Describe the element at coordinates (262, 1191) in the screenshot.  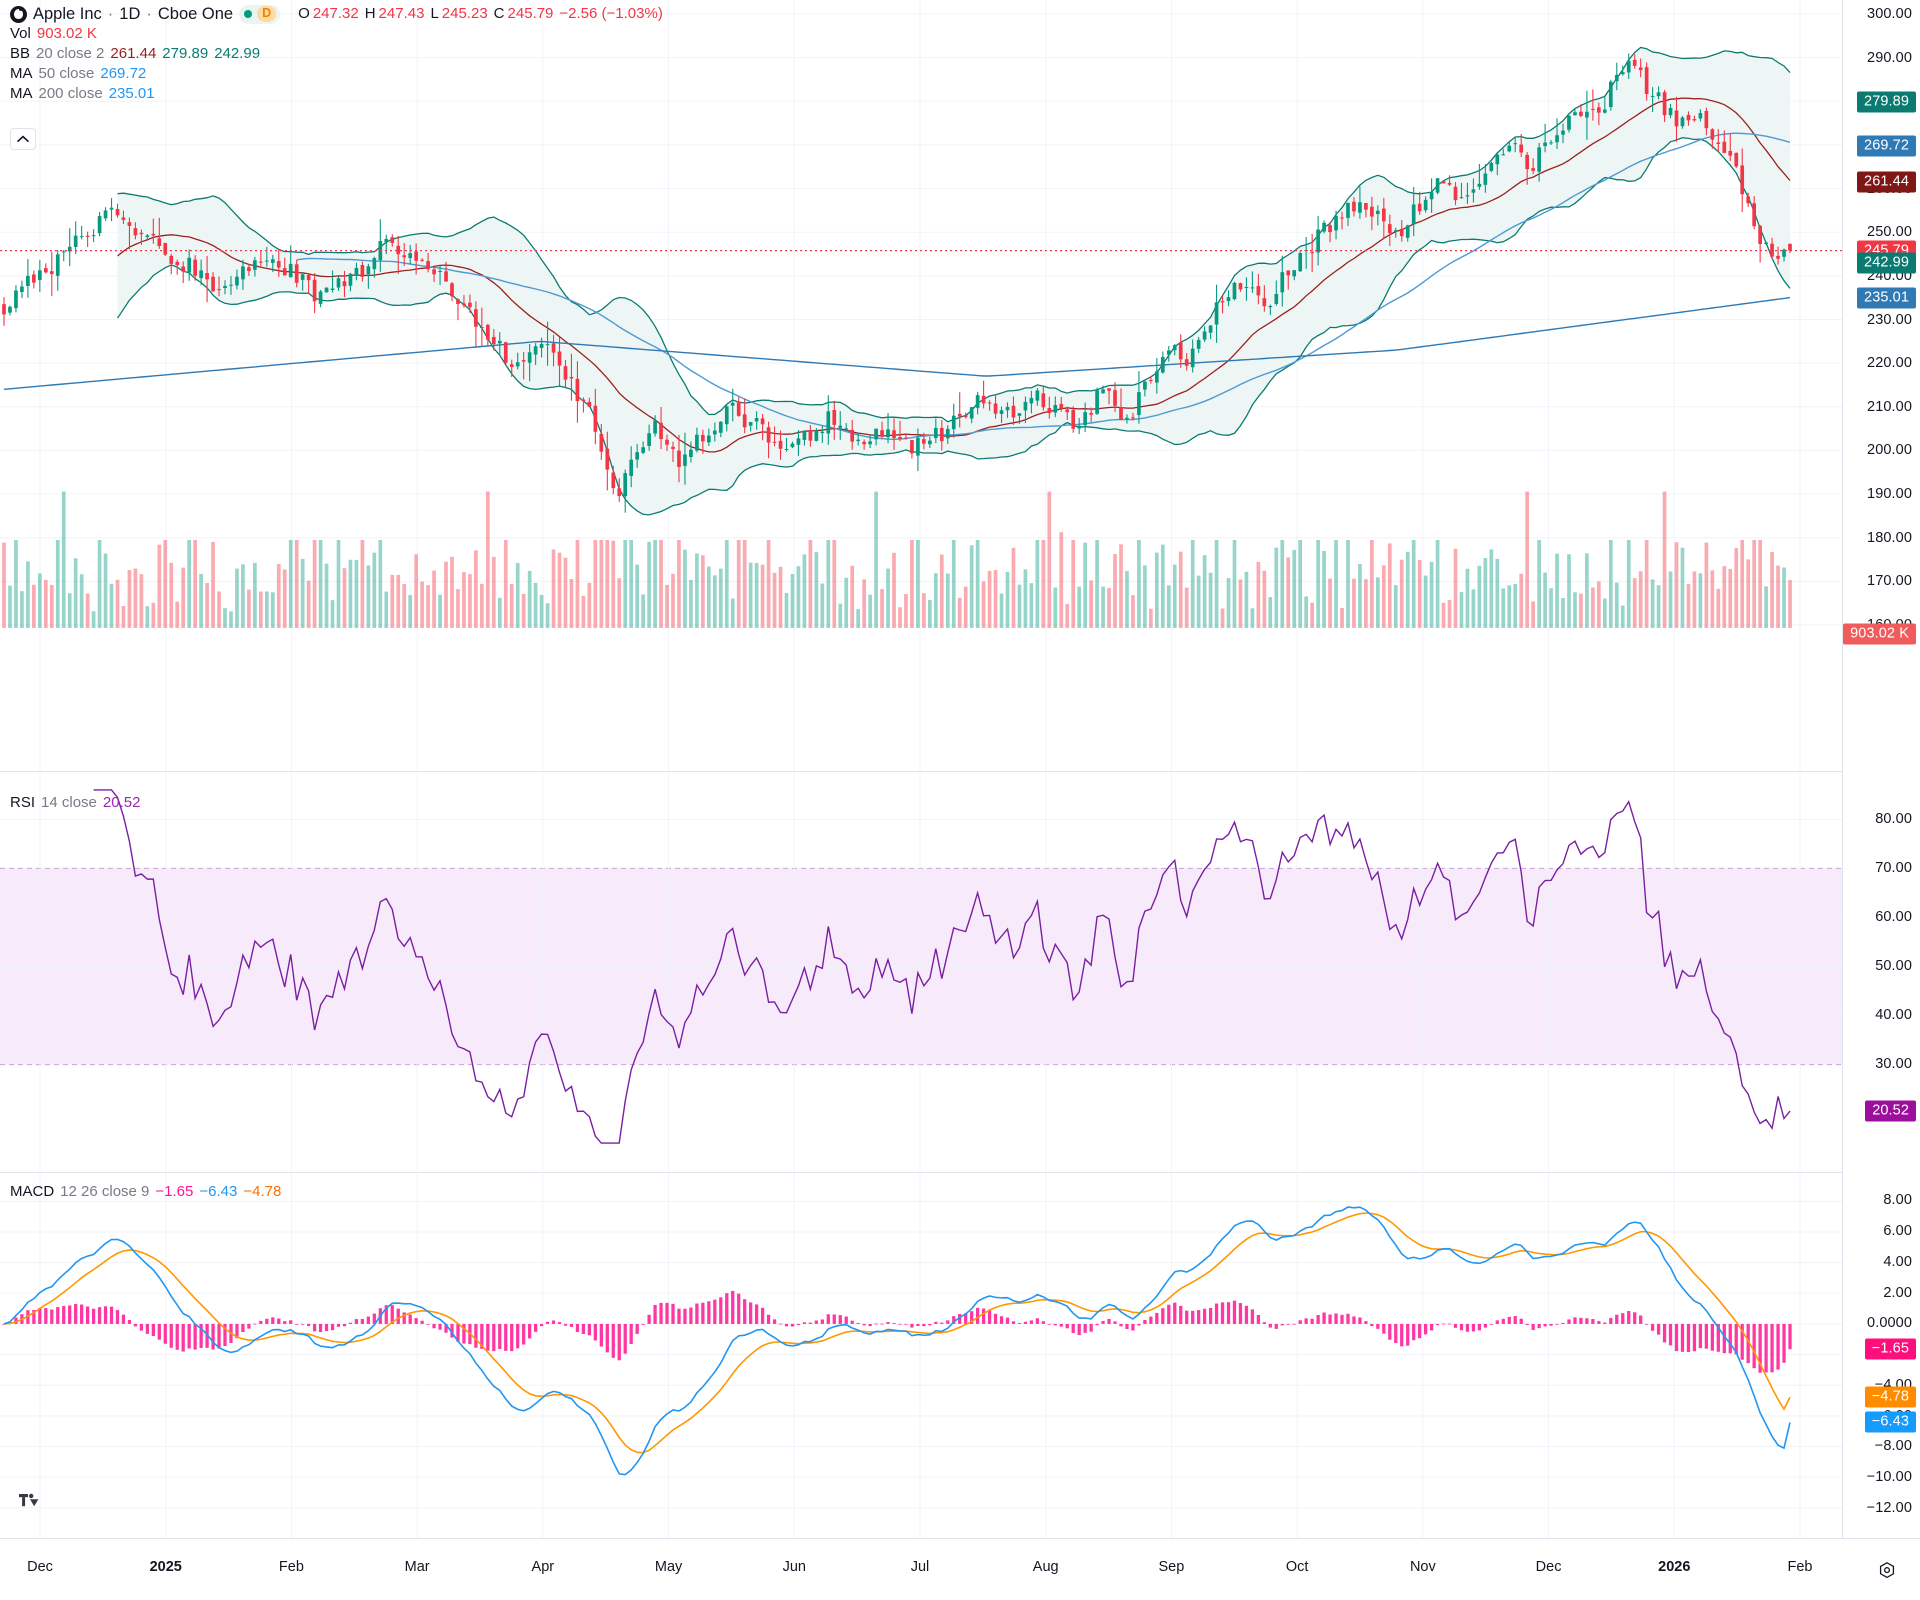
I see `macd-signal-value: −4.78` at that location.